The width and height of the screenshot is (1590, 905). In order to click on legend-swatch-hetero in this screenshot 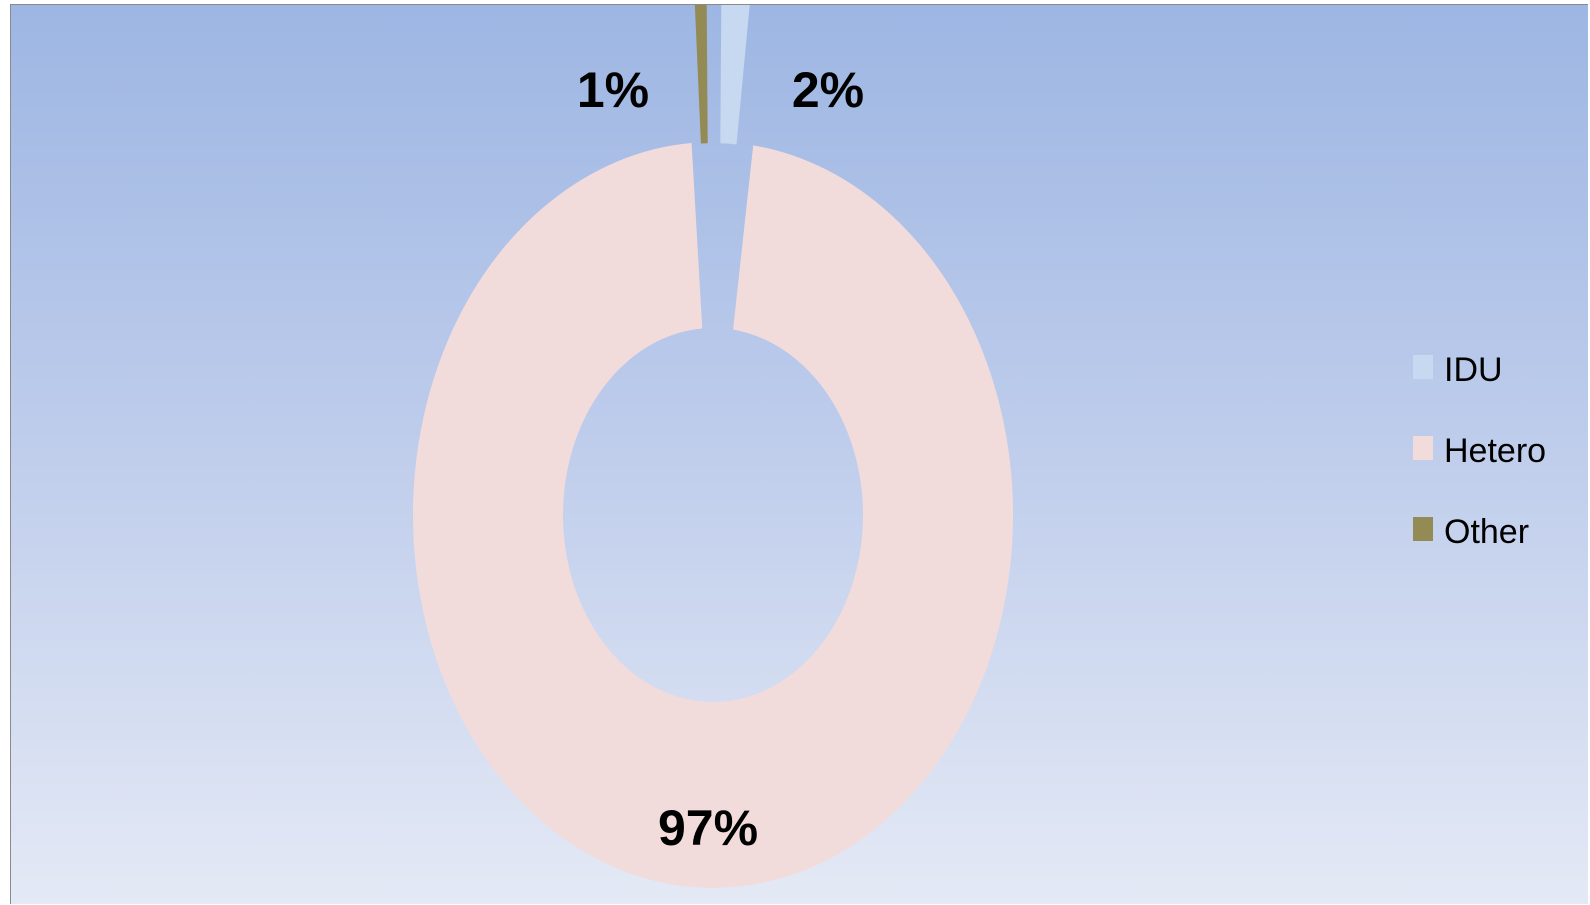, I will do `click(1423, 448)`.